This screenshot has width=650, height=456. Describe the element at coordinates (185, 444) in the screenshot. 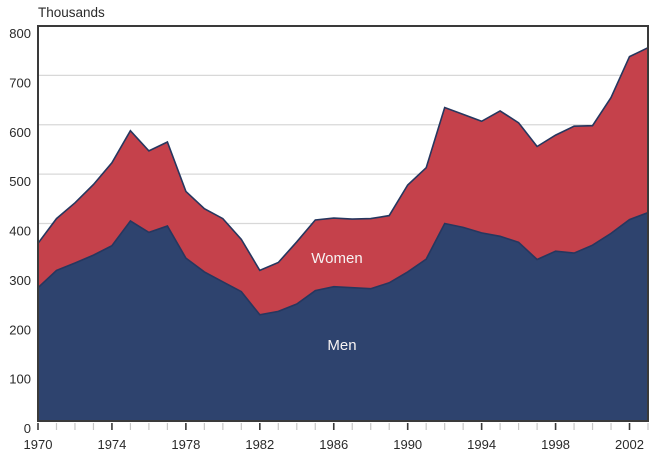

I see `x-axis-tick-label: 1978` at that location.